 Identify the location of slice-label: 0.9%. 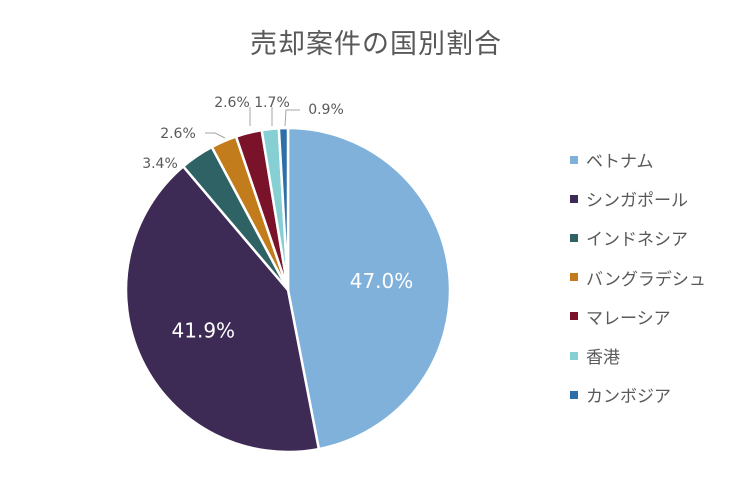
(326, 110).